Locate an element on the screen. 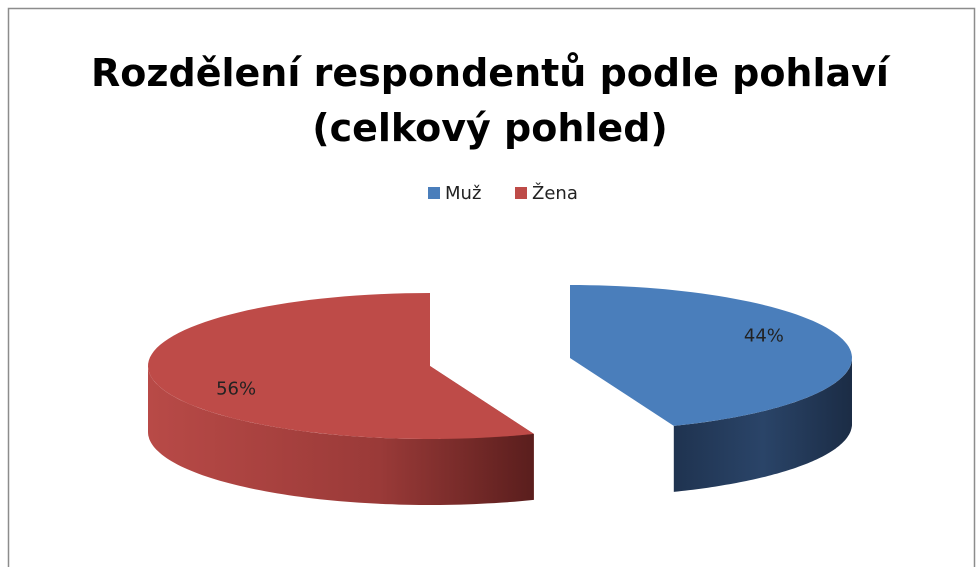  data-label: 44% is located at coordinates (764, 335).